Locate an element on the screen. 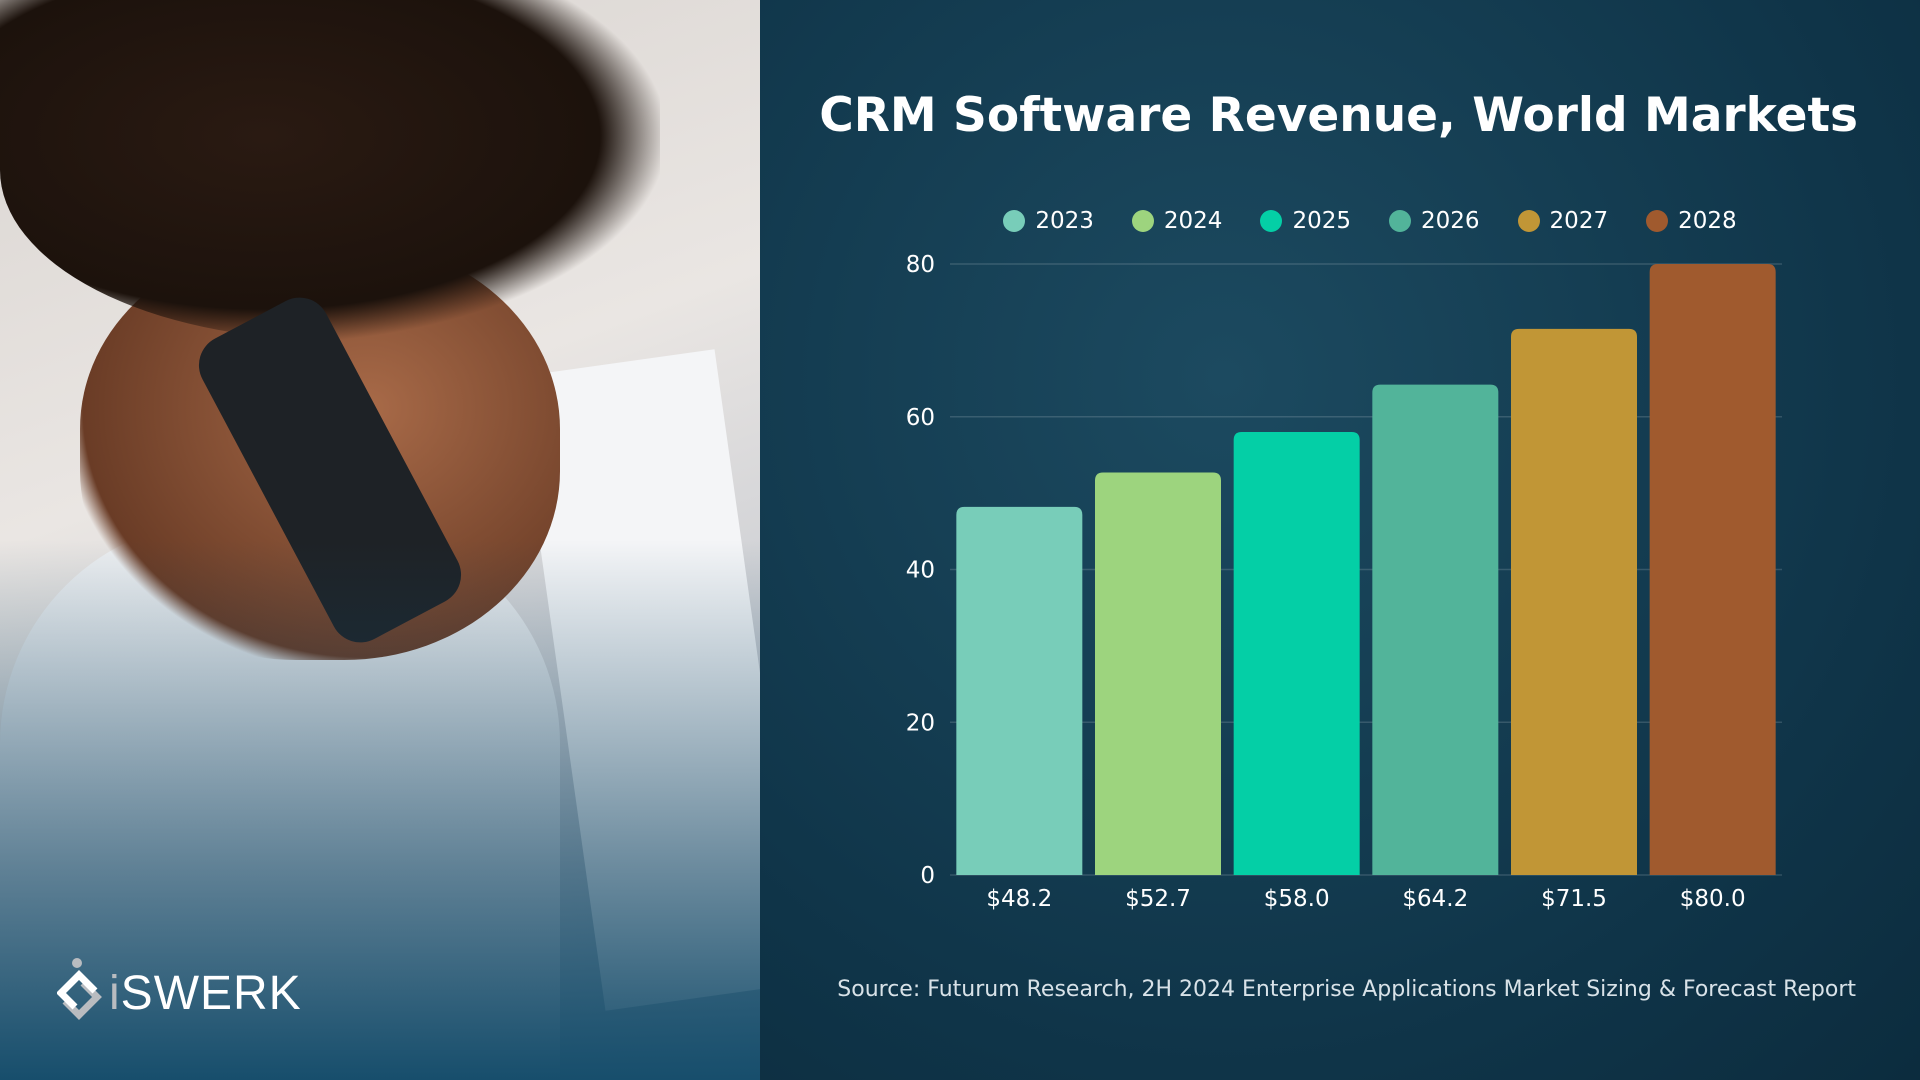  legend-label: 2026 is located at coordinates (1450, 221).